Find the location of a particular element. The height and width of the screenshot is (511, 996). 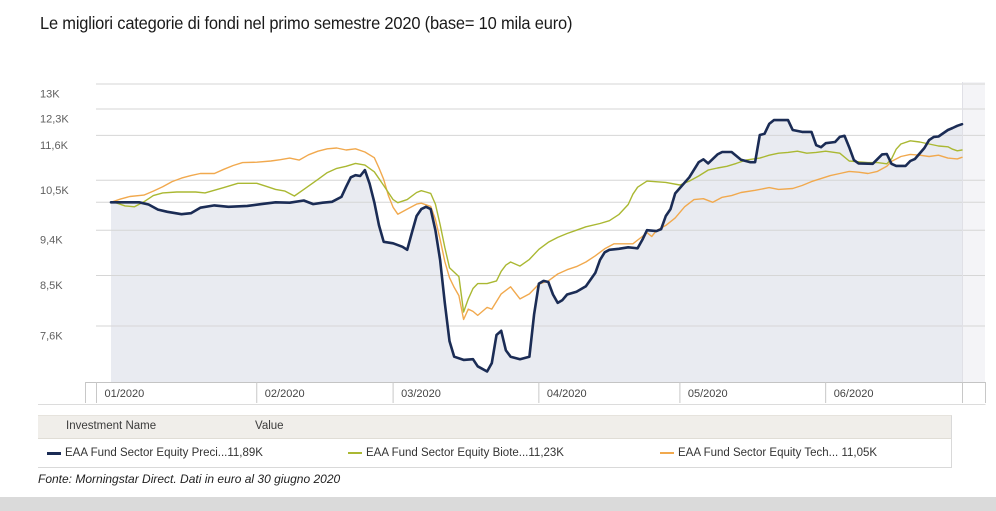

legend-item-precious-metals: EAA Fund Sector Equity Preci... 11,89K is located at coordinates (155, 453).